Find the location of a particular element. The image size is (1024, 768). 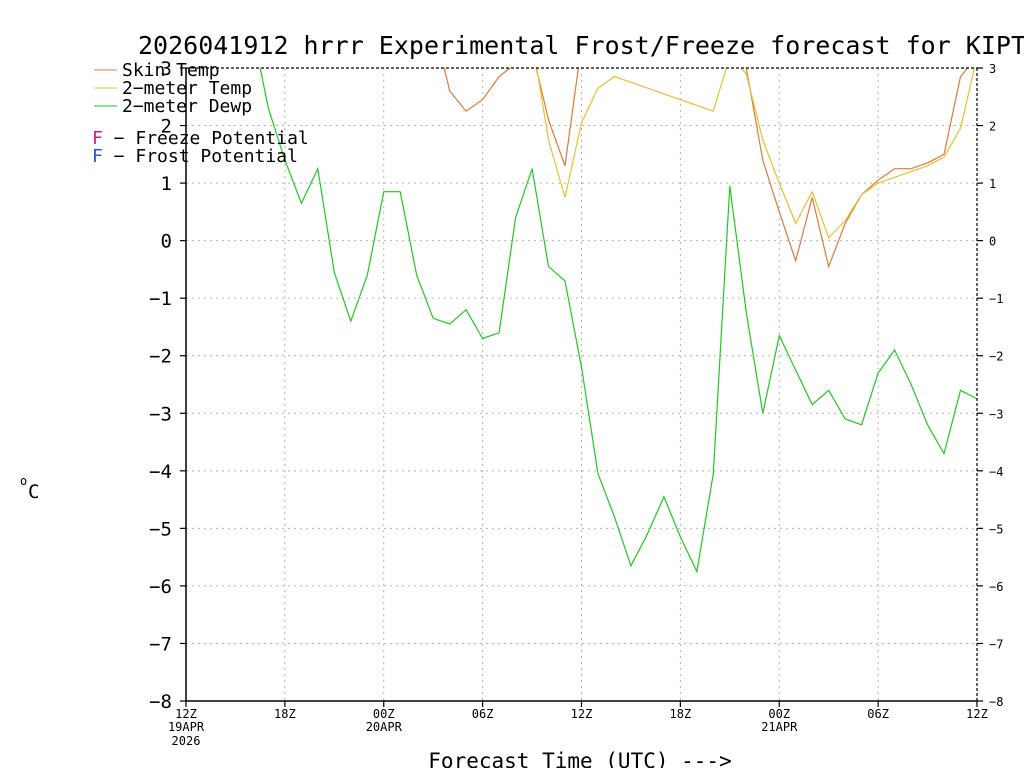

y-tick-label-right: −4 is located at coordinates (996, 472).